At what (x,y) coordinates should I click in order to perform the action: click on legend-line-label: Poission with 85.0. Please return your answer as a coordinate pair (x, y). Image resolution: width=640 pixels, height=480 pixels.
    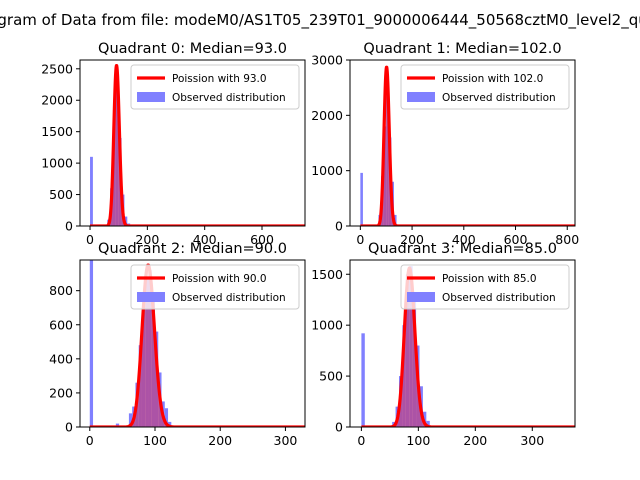
    Looking at the image, I should click on (489, 279).